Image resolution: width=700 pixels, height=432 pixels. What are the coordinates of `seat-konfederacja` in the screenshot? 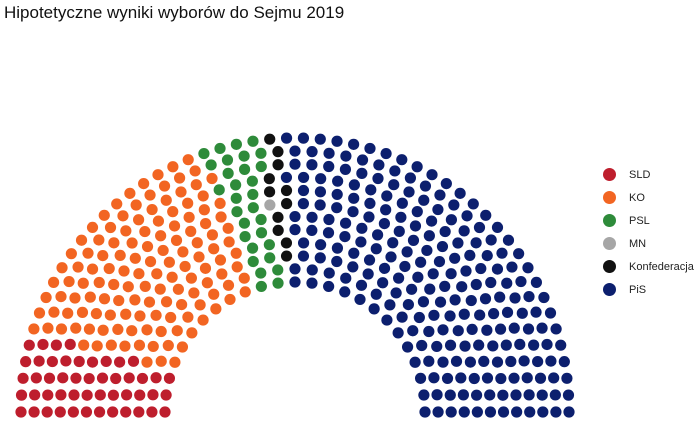 It's located at (269, 179).